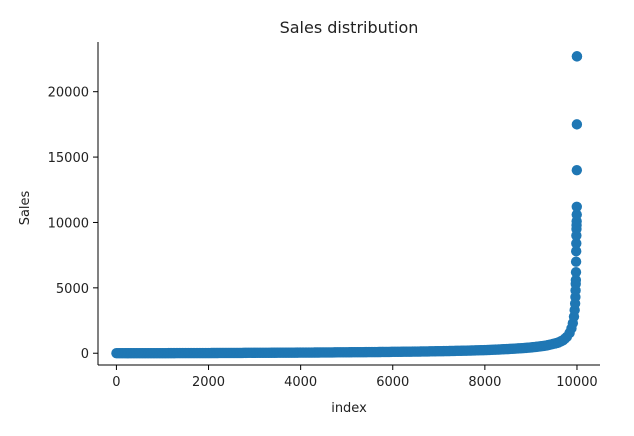 Image resolution: width=634 pixels, height=436 pixels. I want to click on y-tick-label: 0, so click(85, 354).